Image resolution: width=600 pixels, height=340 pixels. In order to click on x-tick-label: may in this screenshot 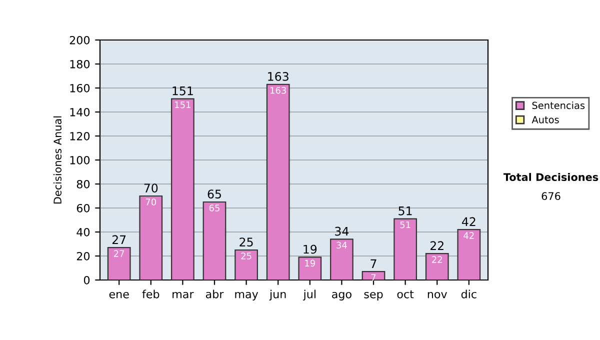, I will do `click(246, 296)`.